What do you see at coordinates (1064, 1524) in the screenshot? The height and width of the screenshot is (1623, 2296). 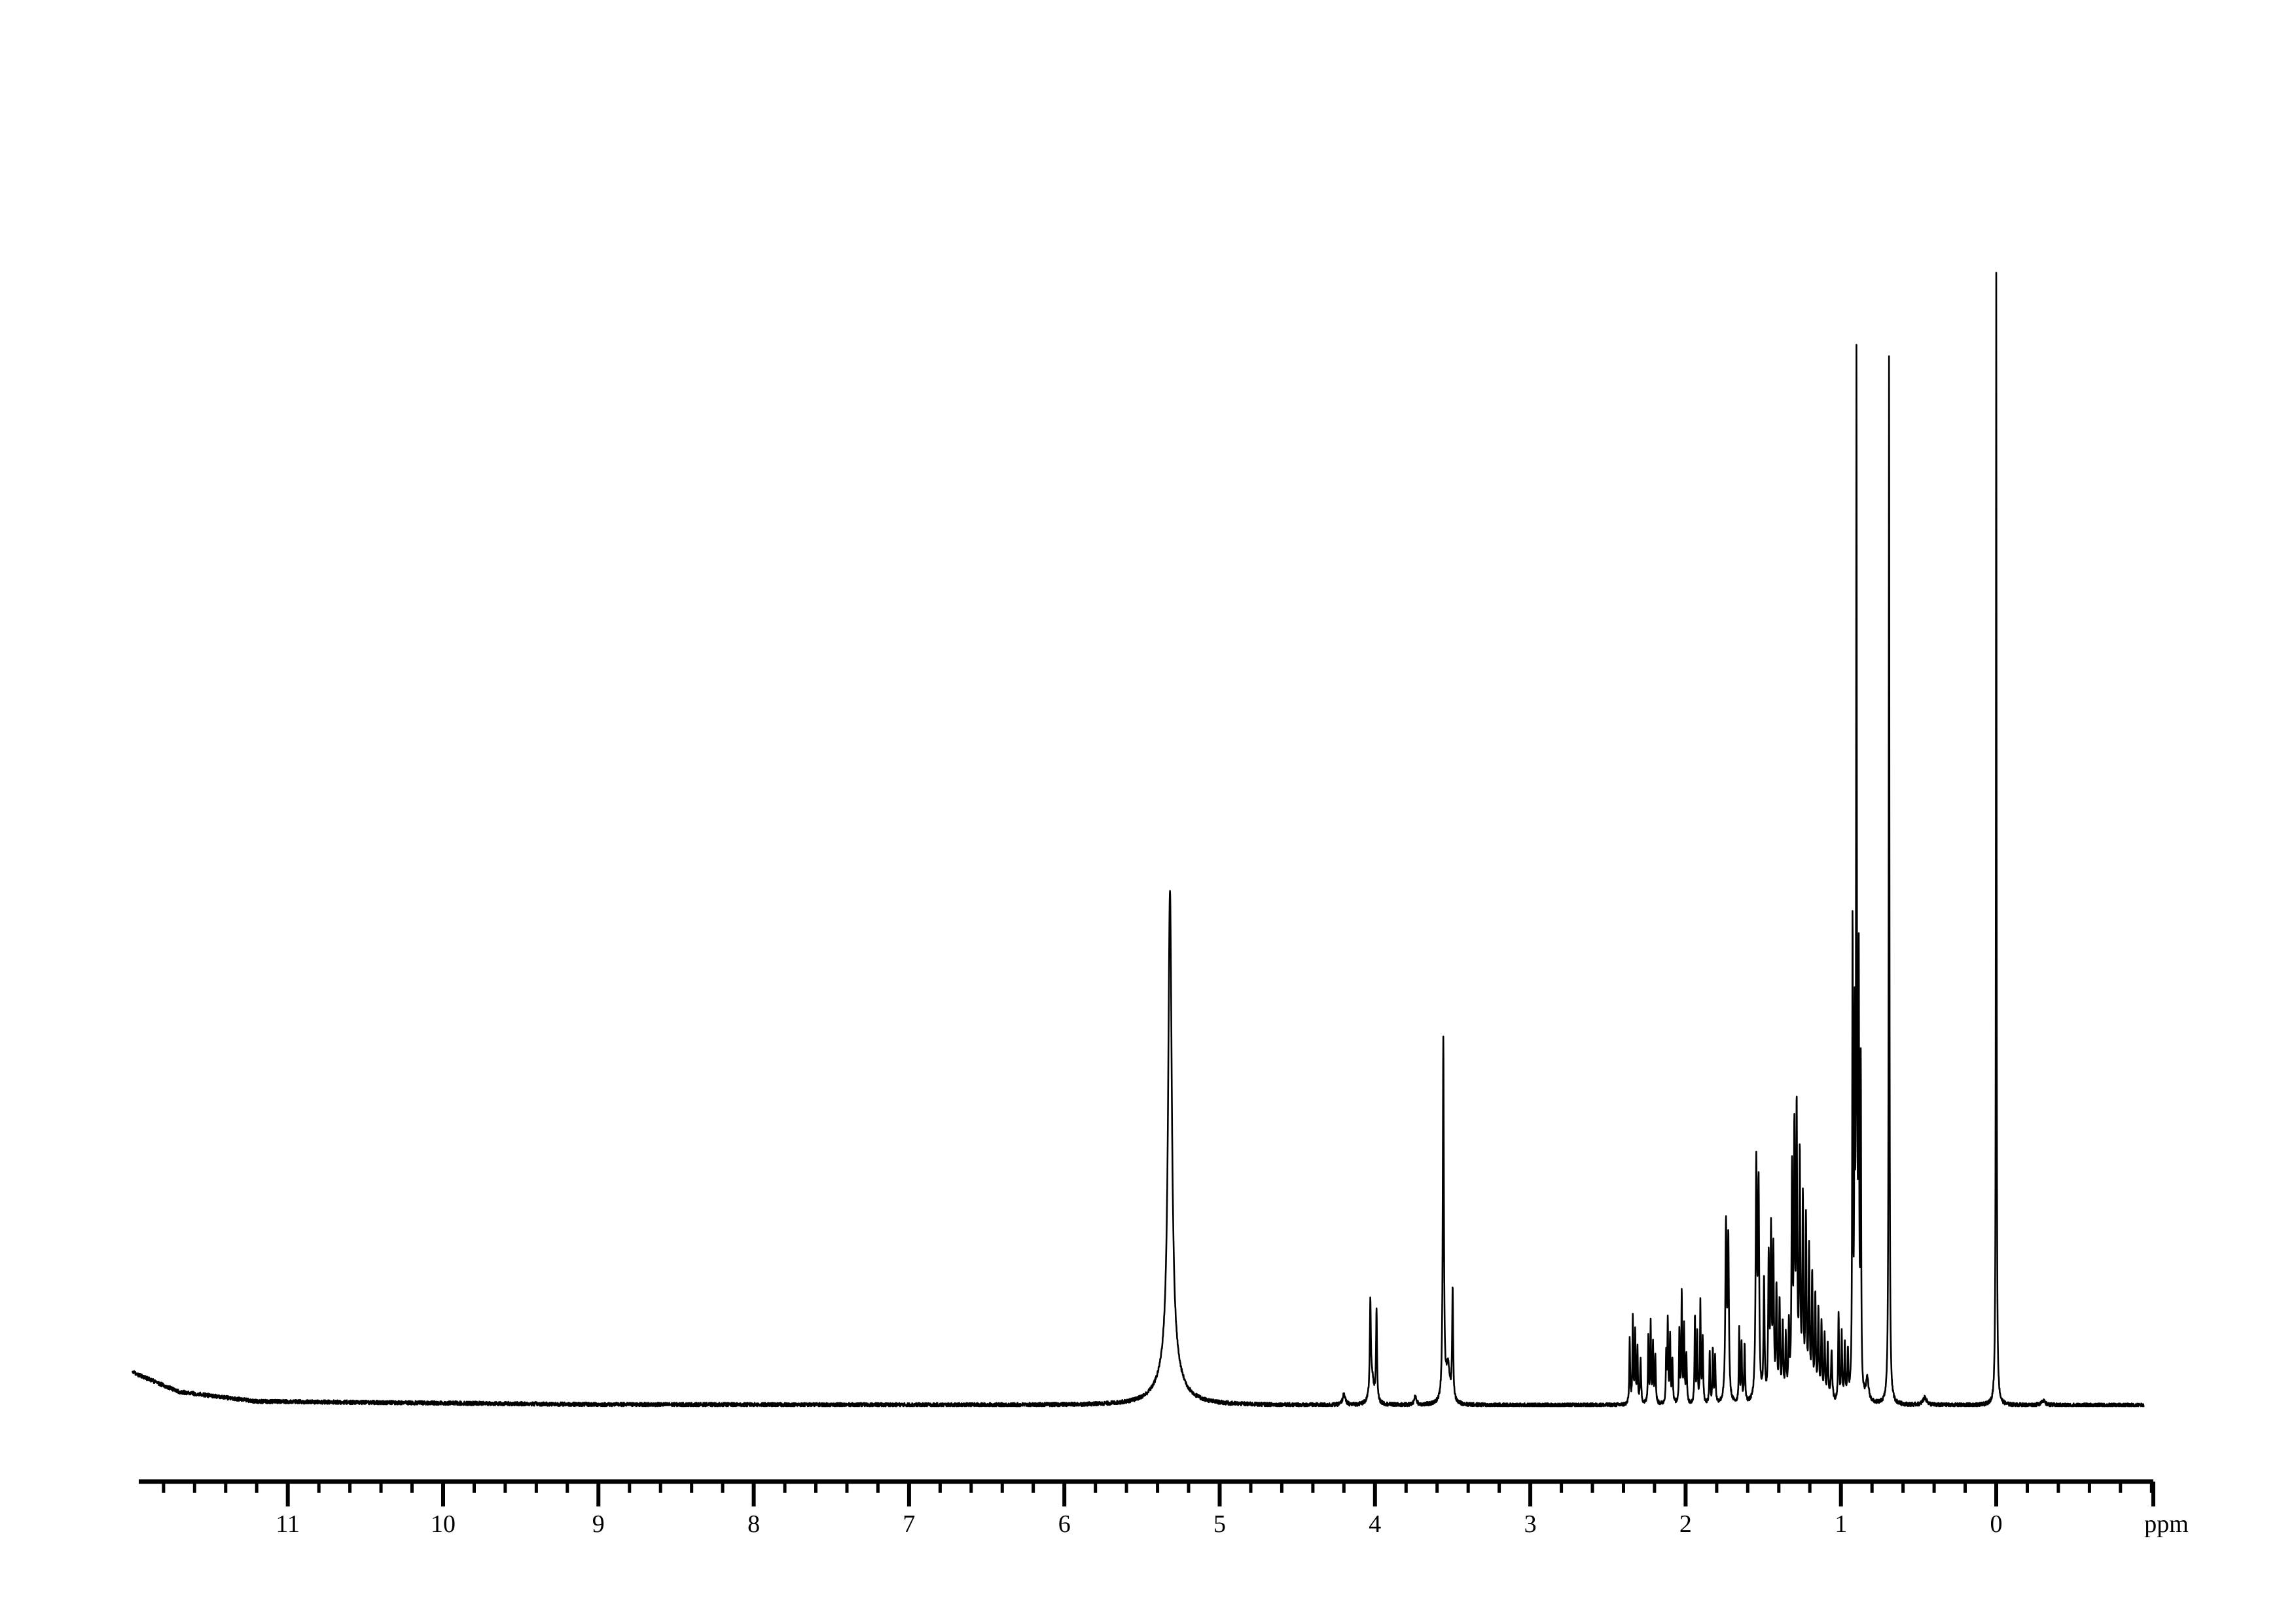 I see `axis-tick-label: 6` at bounding box center [1064, 1524].